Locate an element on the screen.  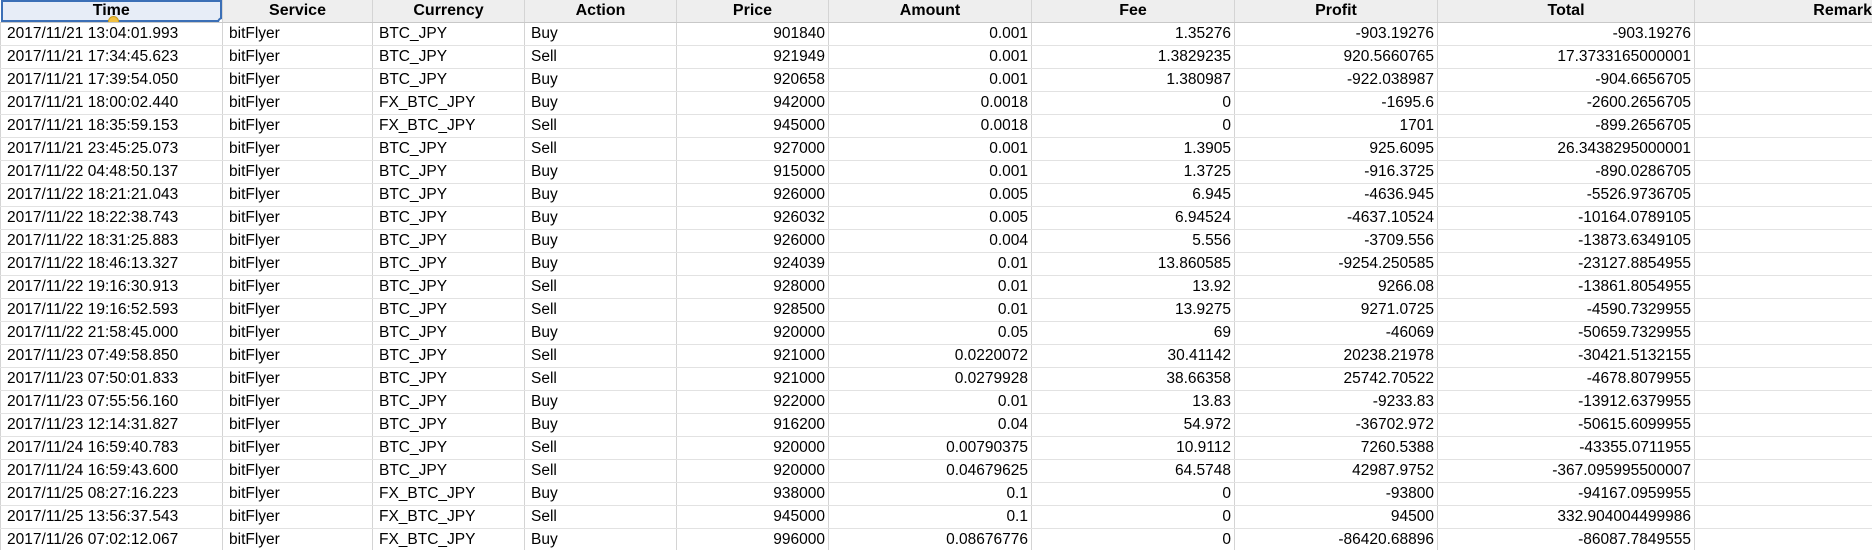
column-header-profit: Profit is located at coordinates (1336, 11).